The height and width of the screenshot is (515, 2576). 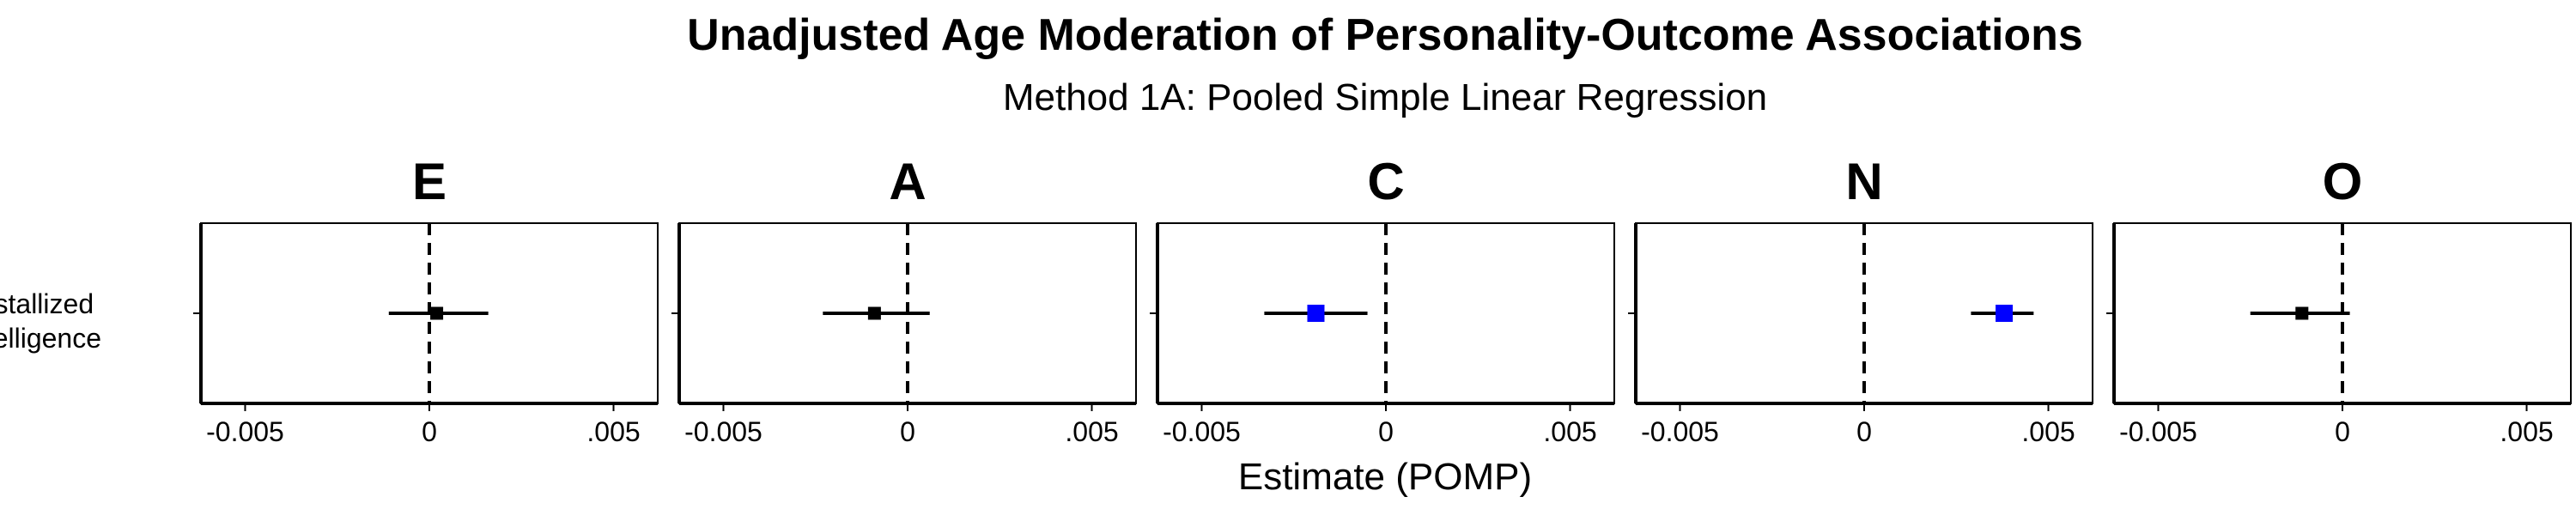 I want to click on panel-e: E -0.005 0 .005, so click(x=426, y=300).